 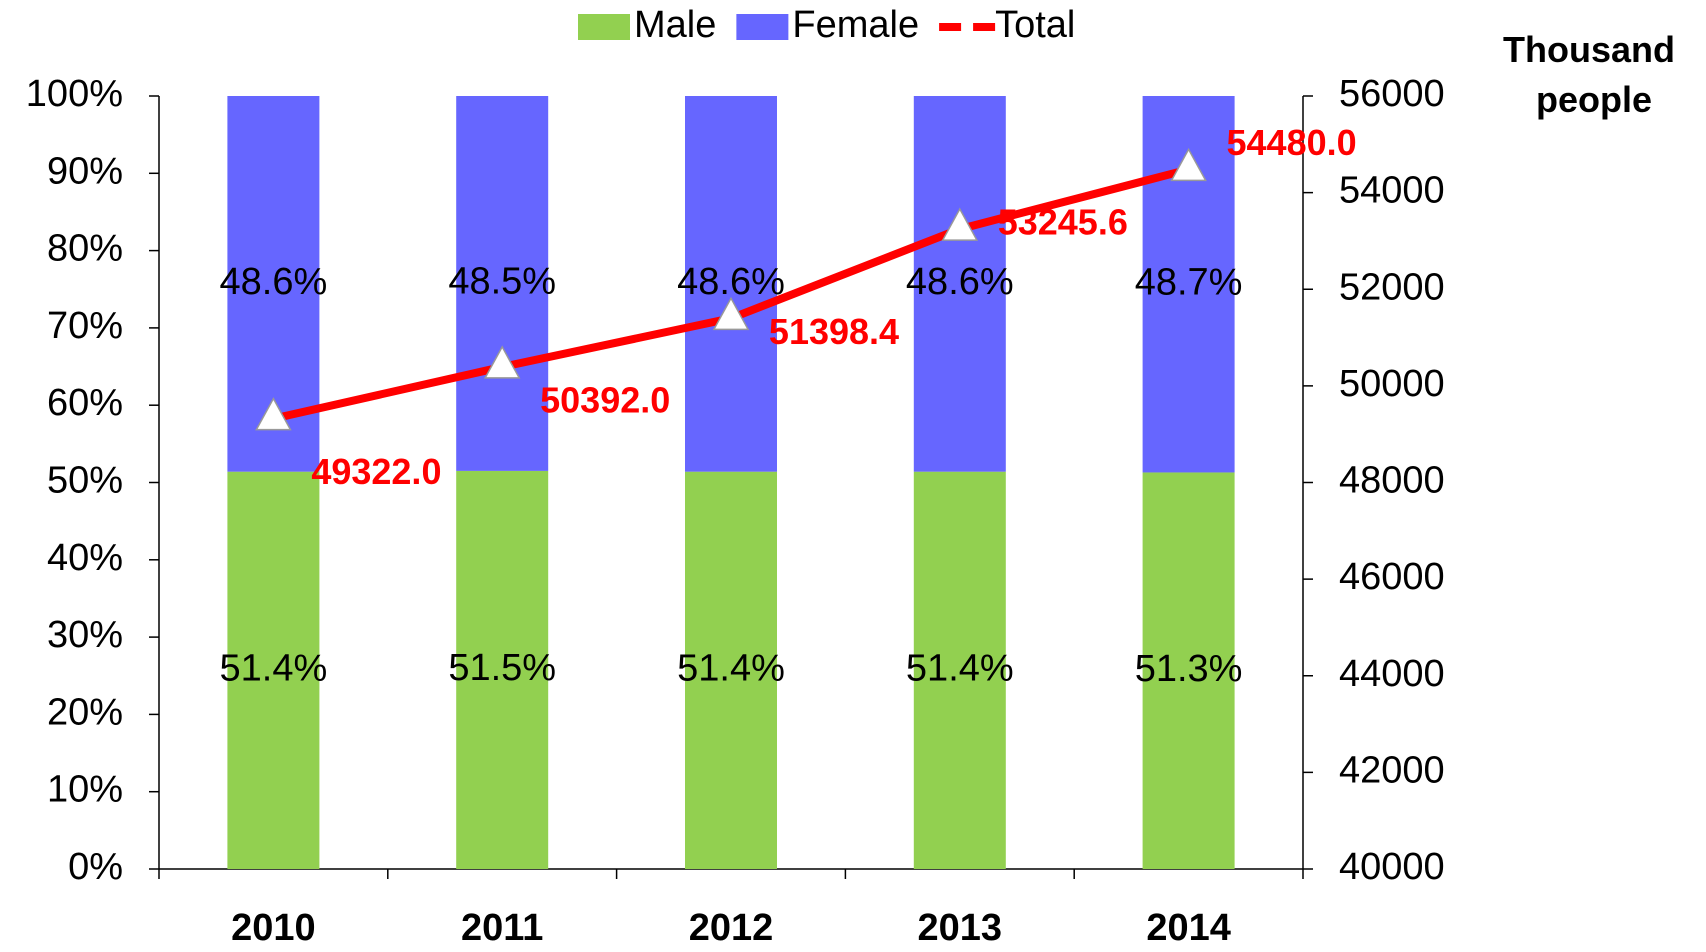 What do you see at coordinates (855, 25) in the screenshot?
I see `legend-label: Female` at bounding box center [855, 25].